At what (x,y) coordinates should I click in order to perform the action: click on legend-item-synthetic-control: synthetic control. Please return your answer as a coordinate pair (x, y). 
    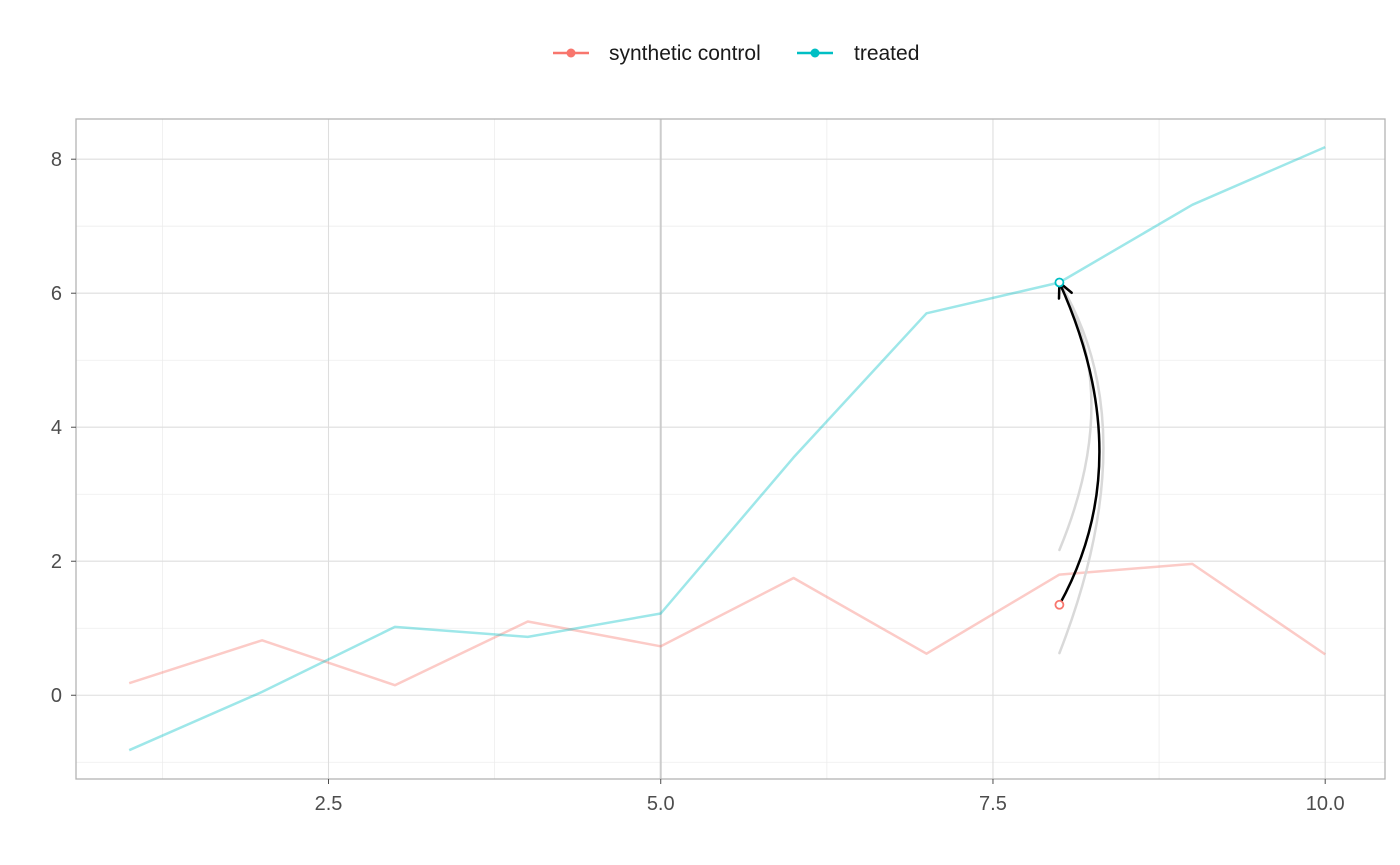
    Looking at the image, I should click on (657, 53).